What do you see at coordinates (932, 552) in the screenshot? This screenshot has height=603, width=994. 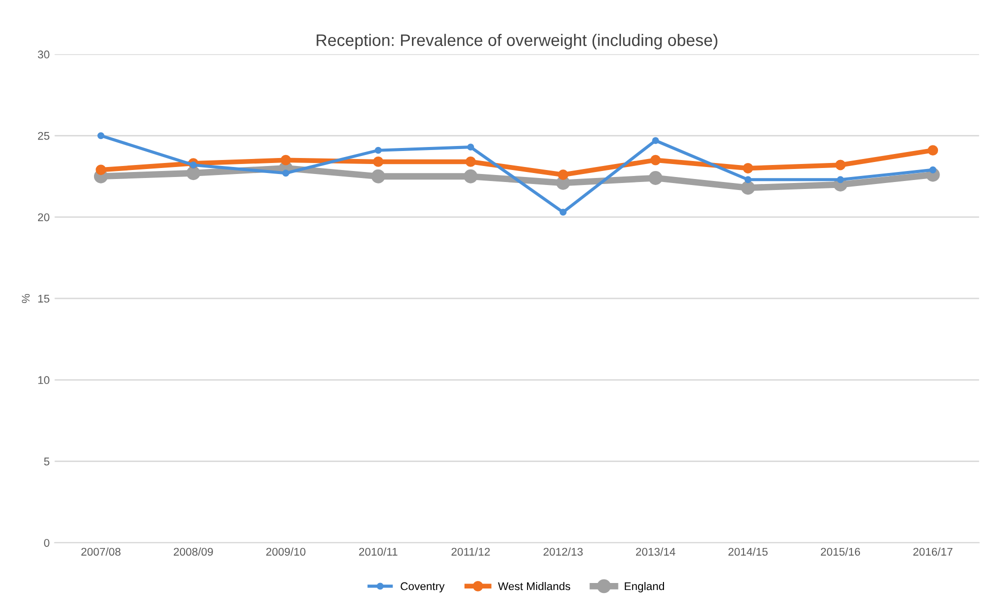 I see `x-tick-label: 2016/17` at bounding box center [932, 552].